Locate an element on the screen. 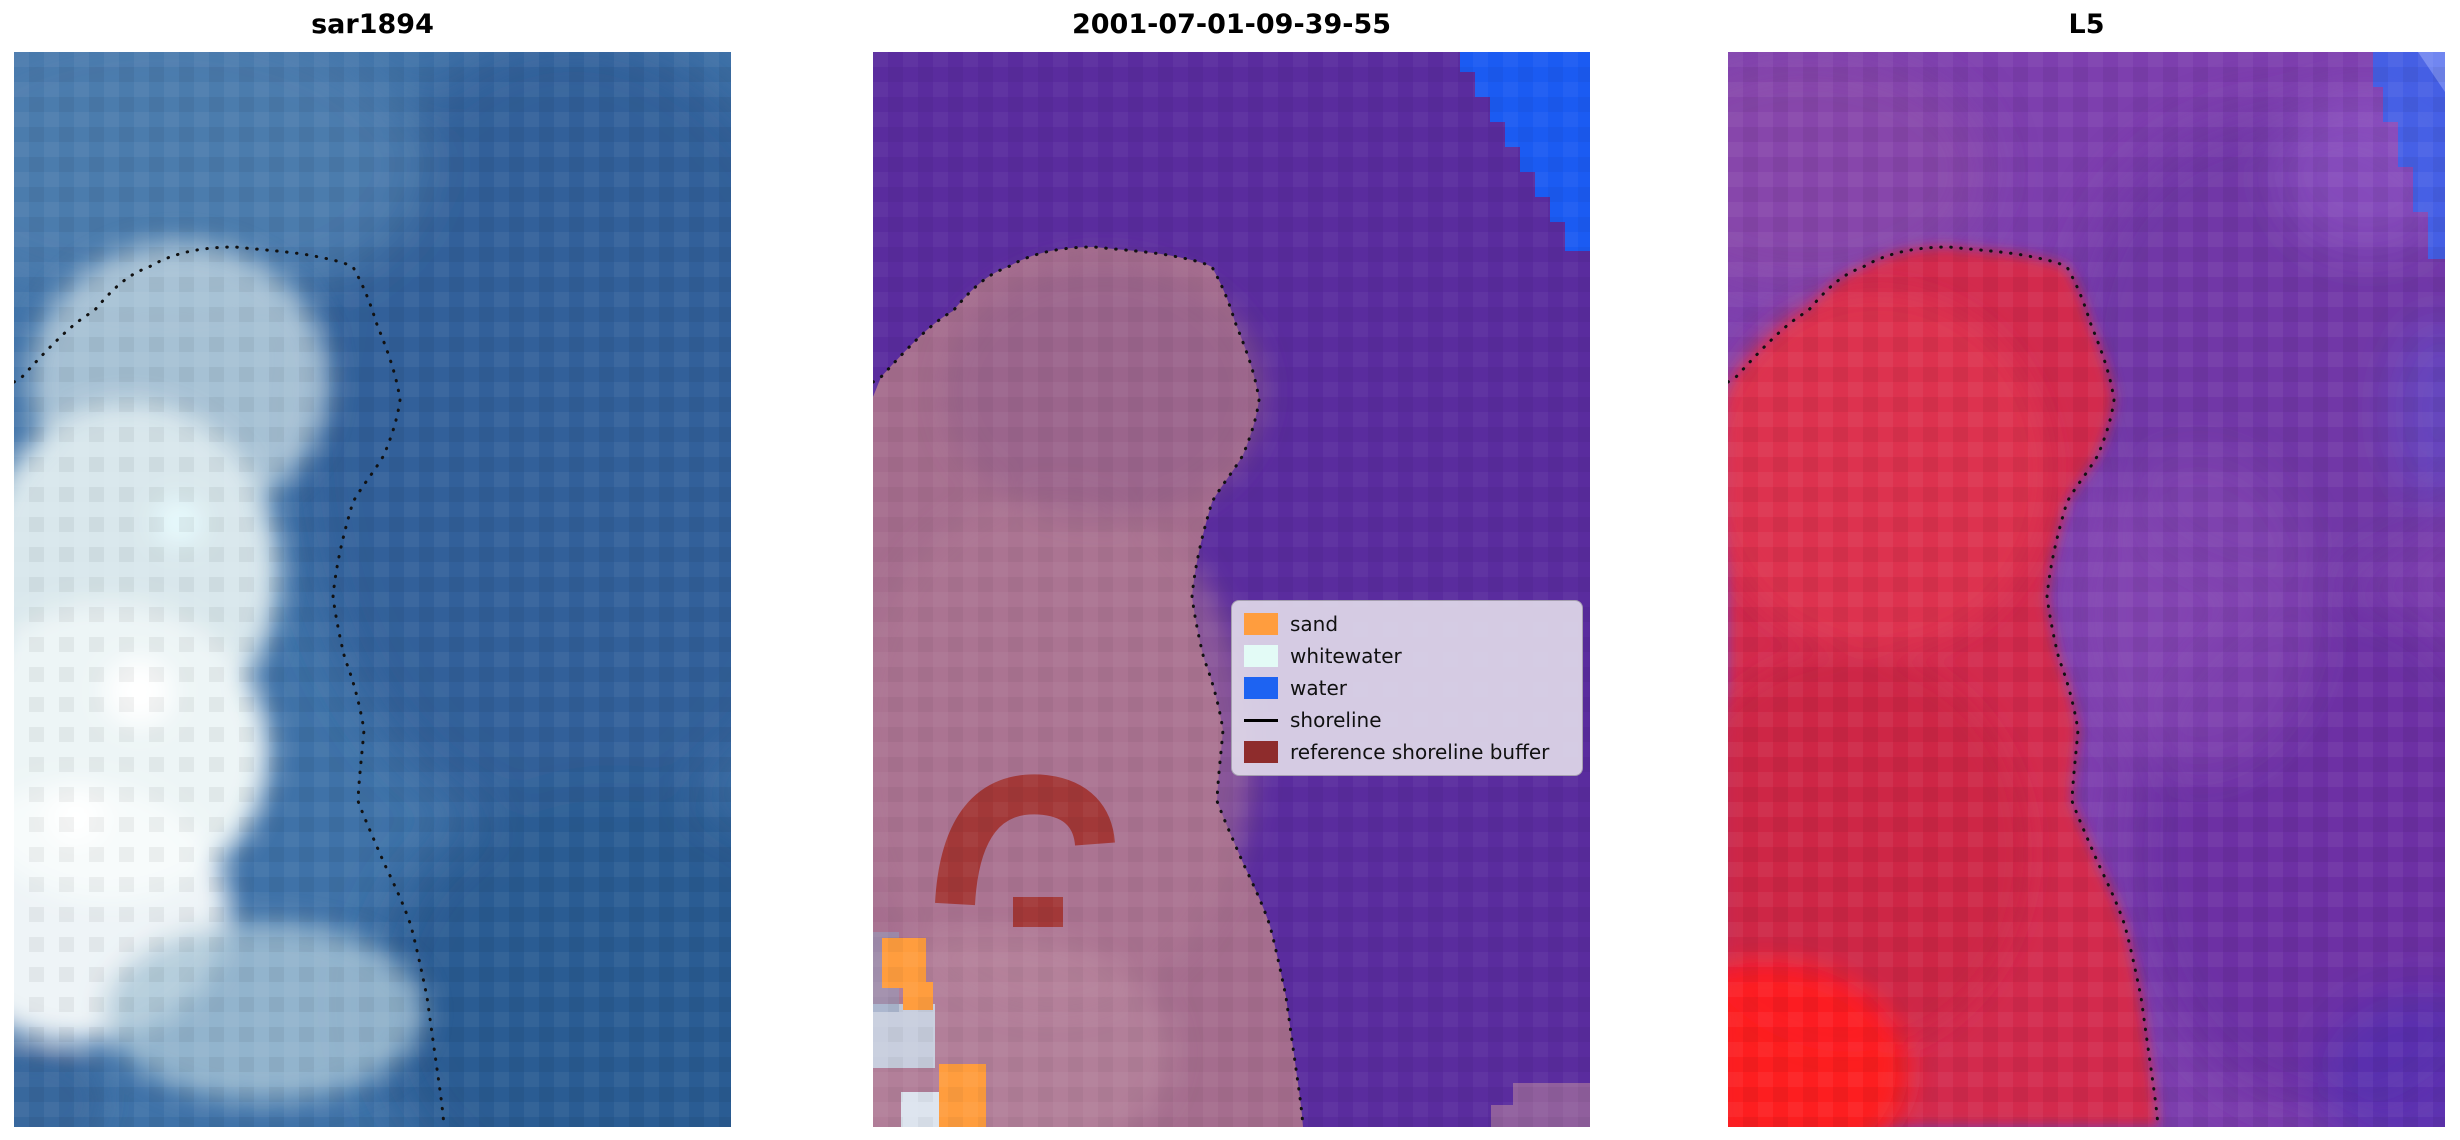  panel-title-l5: L5 is located at coordinates (2086, 24).